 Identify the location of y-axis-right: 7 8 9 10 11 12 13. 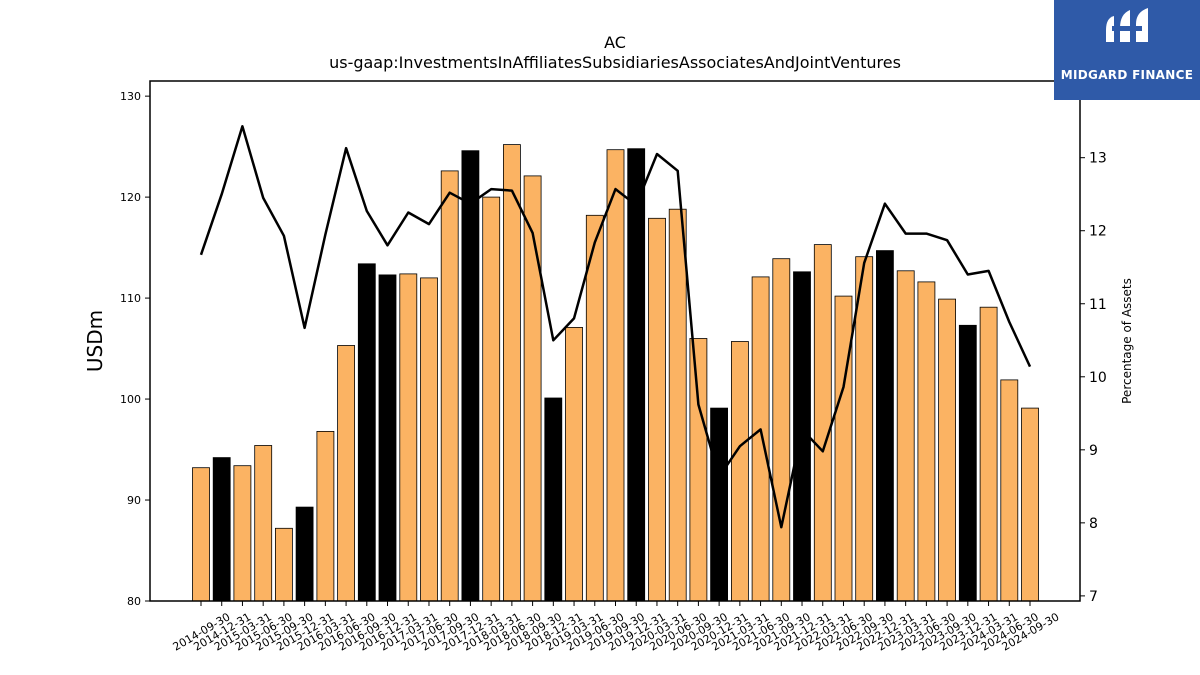
(1093, 378).